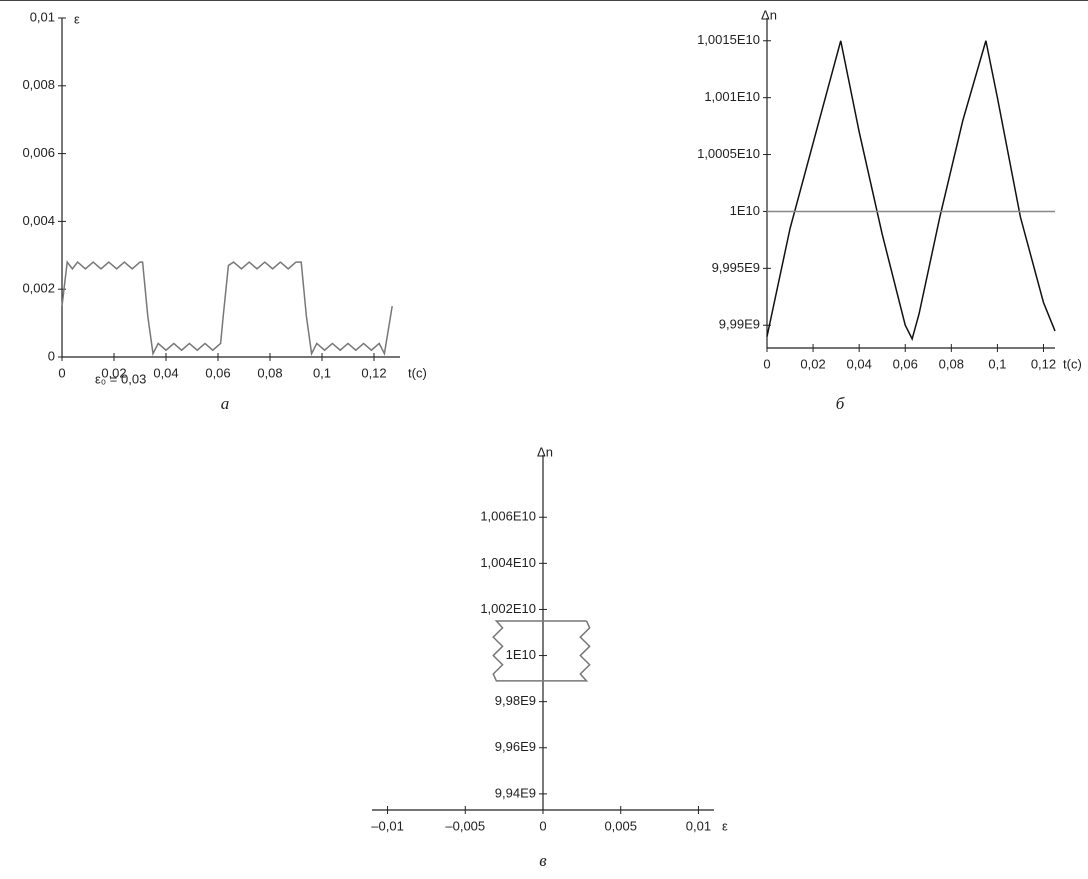 The image size is (1088, 879). Describe the element at coordinates (728, 39) in the screenshot. I see `y-tick-label: 1,0015E10` at that location.